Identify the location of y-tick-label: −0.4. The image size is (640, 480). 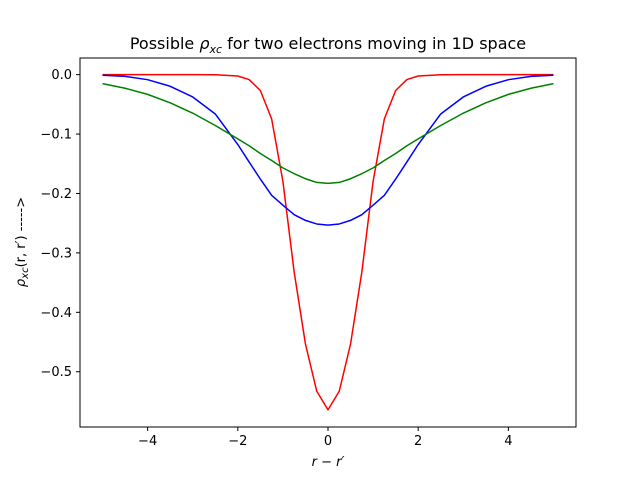
(56, 313).